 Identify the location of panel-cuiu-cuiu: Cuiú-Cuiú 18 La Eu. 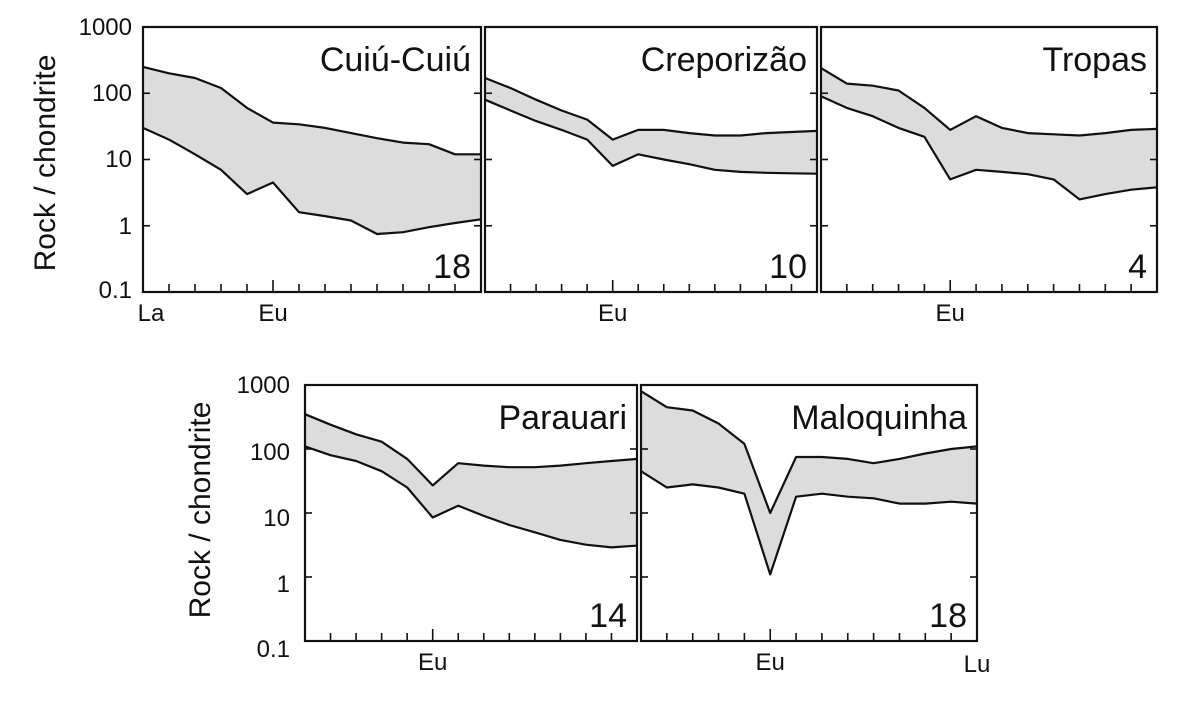
(310, 176).